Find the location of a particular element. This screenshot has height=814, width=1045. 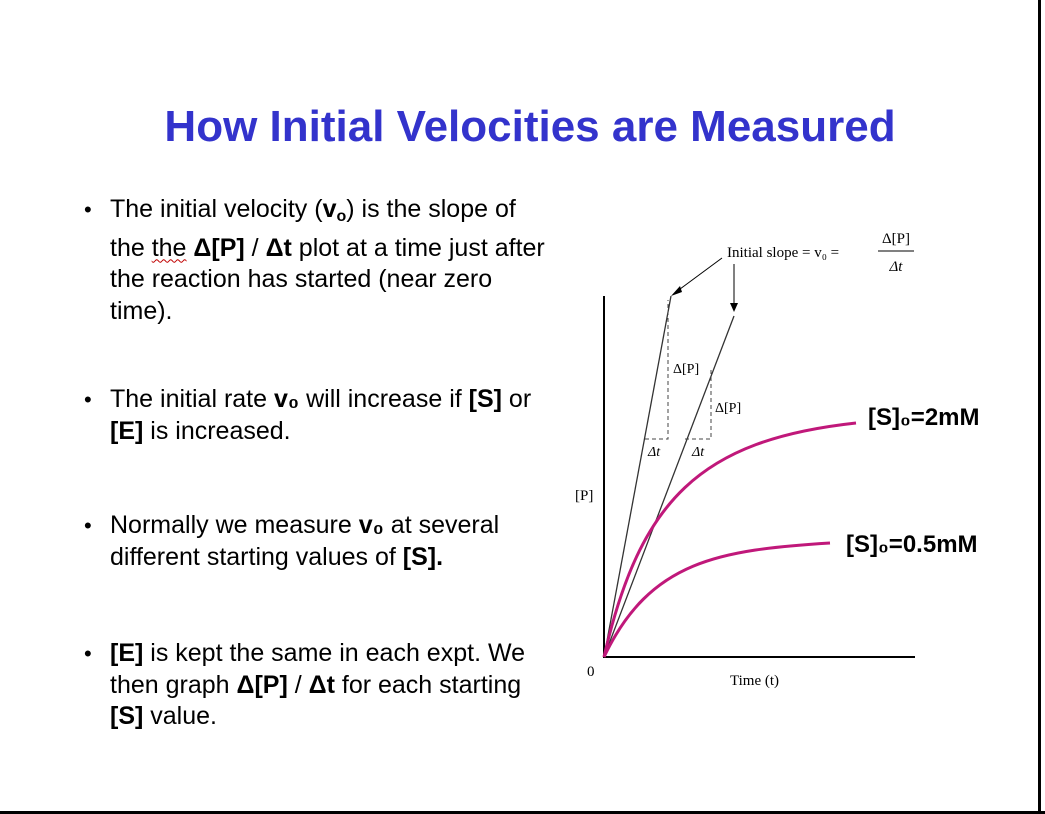

bullet-text-run: [S]. is located at coordinates (423, 556).